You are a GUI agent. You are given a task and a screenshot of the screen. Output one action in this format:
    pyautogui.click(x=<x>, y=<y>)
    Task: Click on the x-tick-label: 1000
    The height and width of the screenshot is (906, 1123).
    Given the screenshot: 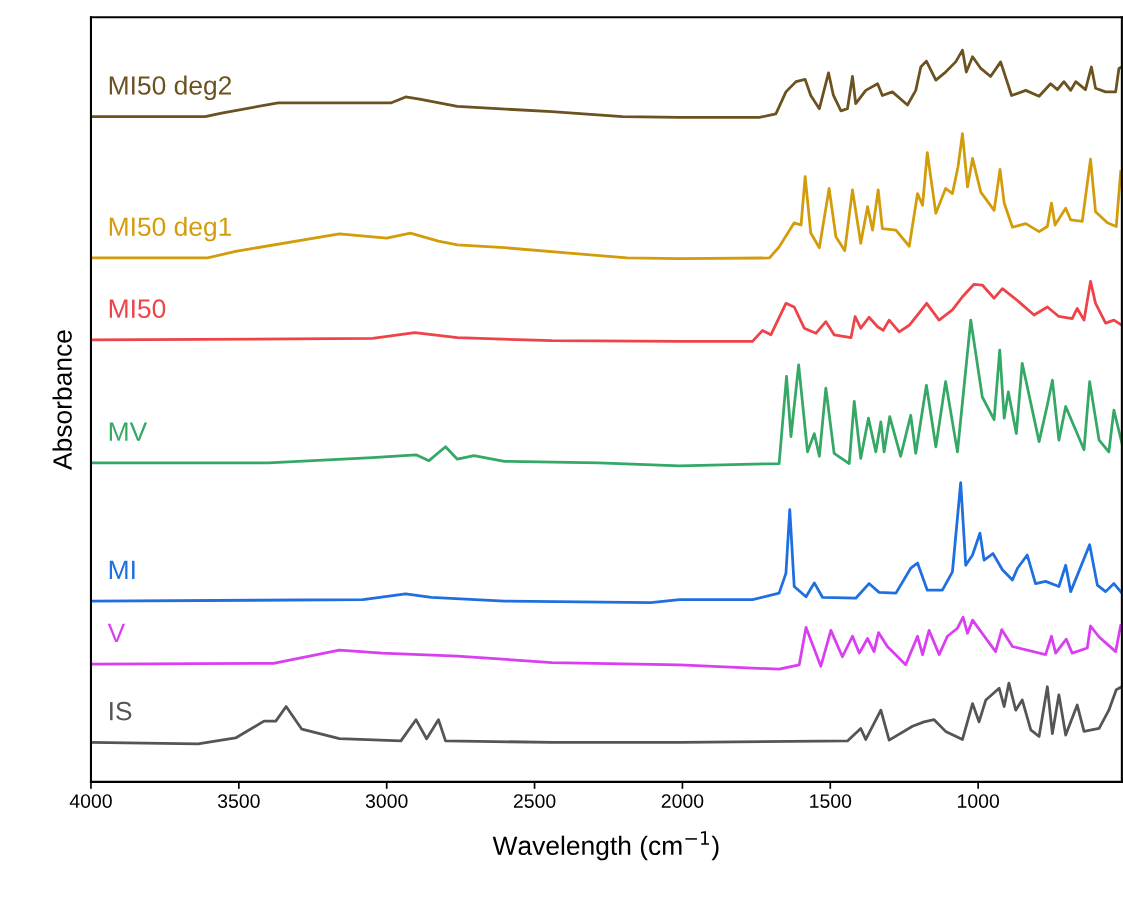 What is the action you would take?
    pyautogui.click(x=979, y=801)
    